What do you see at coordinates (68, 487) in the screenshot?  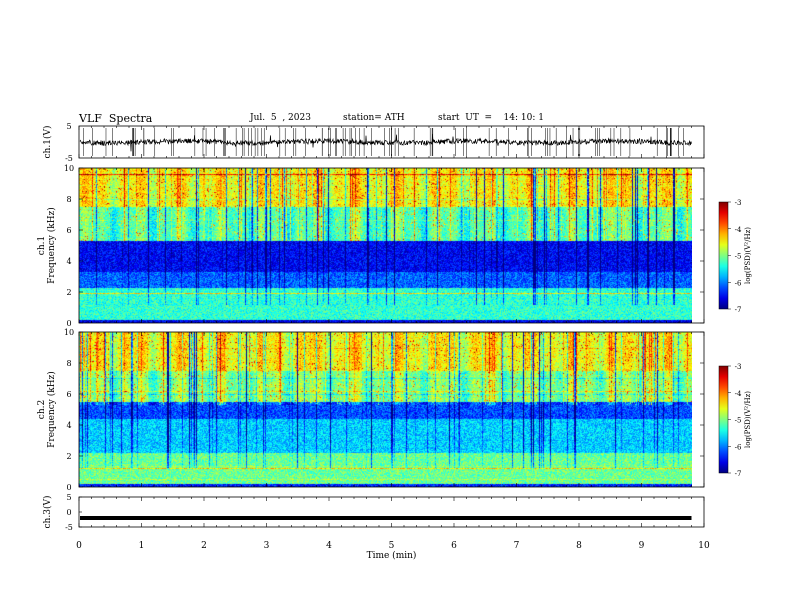 I see `ch2spec-ytick-label: 0` at bounding box center [68, 487].